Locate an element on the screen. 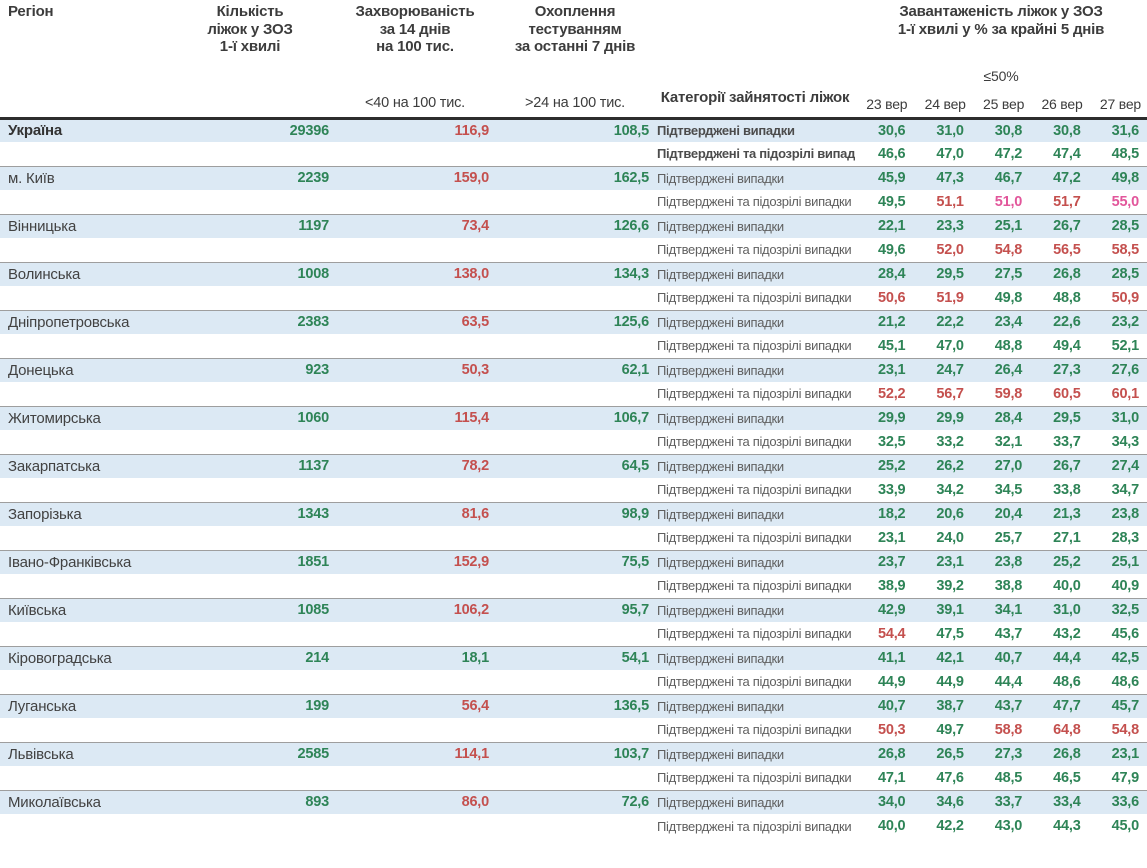  occupancy-value: 25,7 is located at coordinates (1008, 537).